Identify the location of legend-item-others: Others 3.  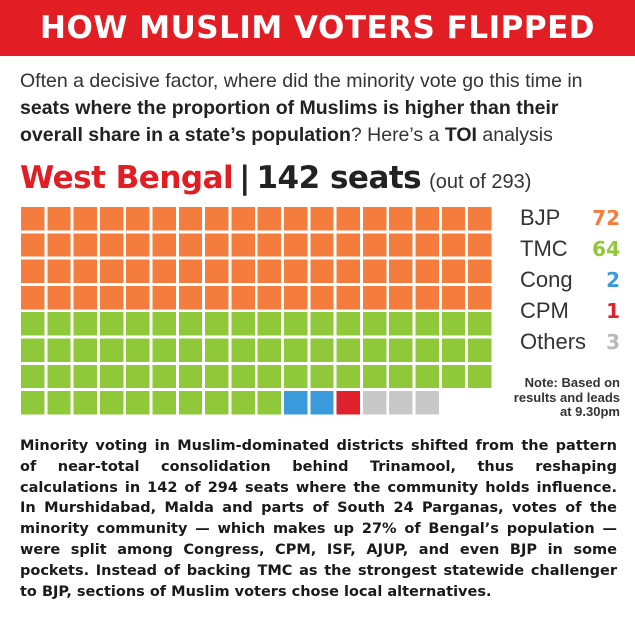
(570, 341).